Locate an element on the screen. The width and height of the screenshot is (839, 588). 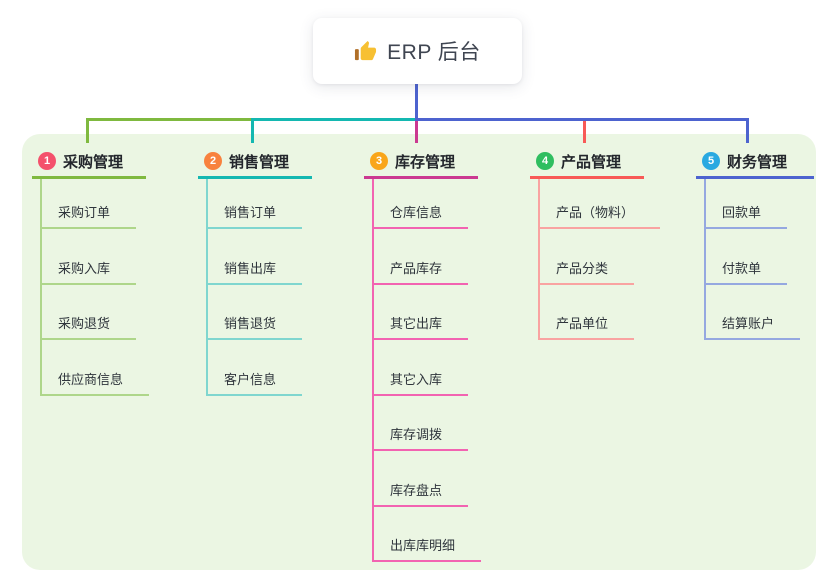
child-topic: 库存盘点 is located at coordinates (427, 479).